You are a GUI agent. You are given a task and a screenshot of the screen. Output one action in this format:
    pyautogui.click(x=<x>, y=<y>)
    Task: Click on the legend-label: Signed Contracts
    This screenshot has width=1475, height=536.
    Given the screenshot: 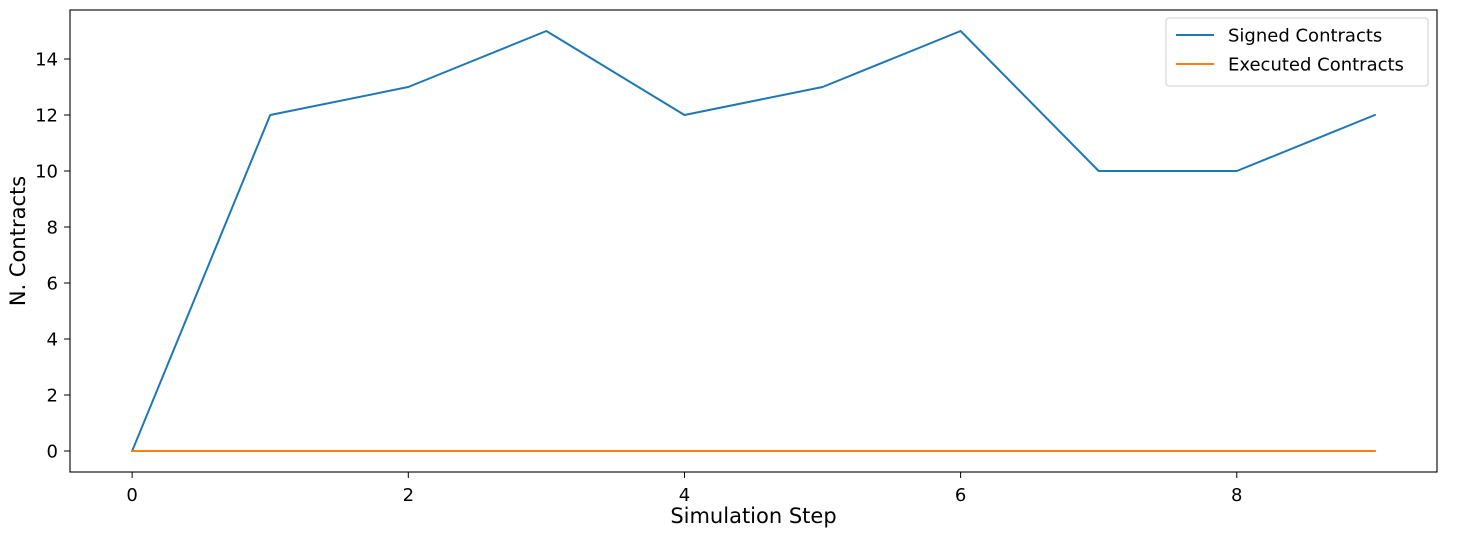 What is the action you would take?
    pyautogui.click(x=1305, y=36)
    